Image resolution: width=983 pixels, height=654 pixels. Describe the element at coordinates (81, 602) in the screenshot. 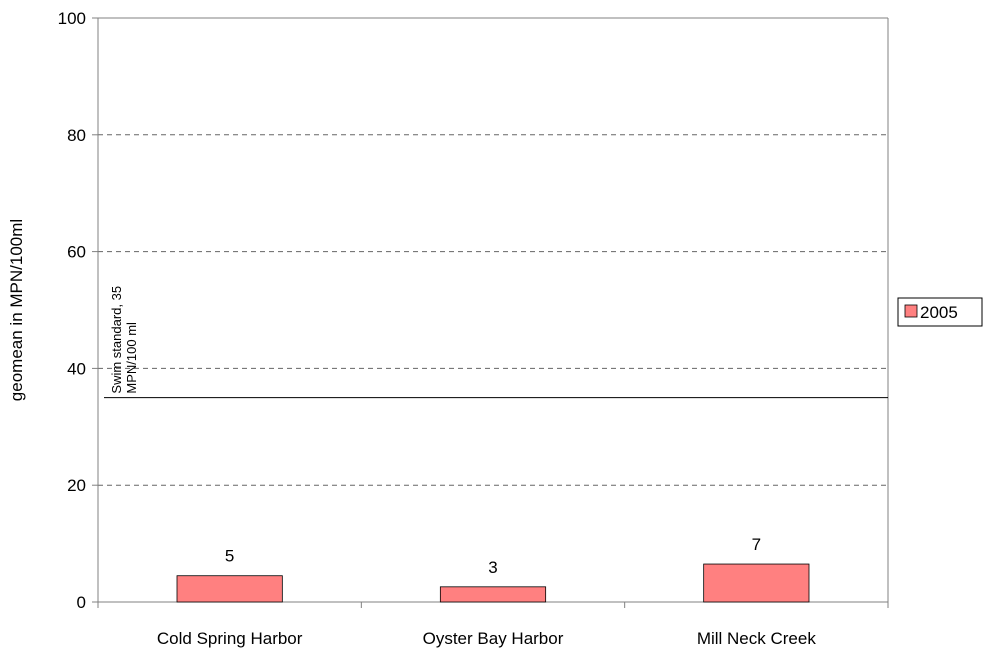

I see `y-tick-label: 0` at that location.